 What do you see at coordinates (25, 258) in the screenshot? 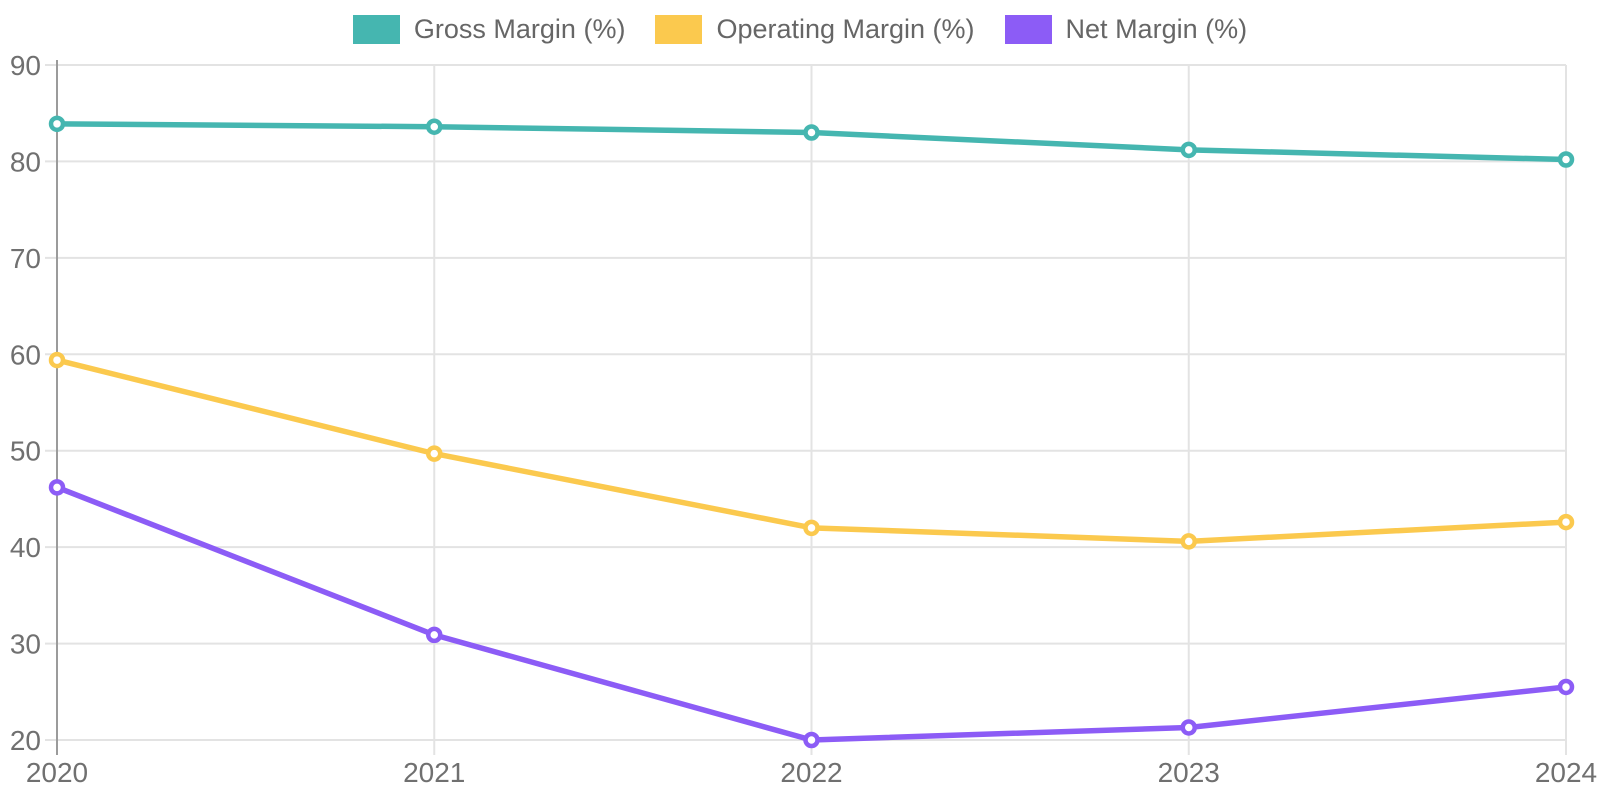
I see `y-tick-label: 70` at bounding box center [25, 258].